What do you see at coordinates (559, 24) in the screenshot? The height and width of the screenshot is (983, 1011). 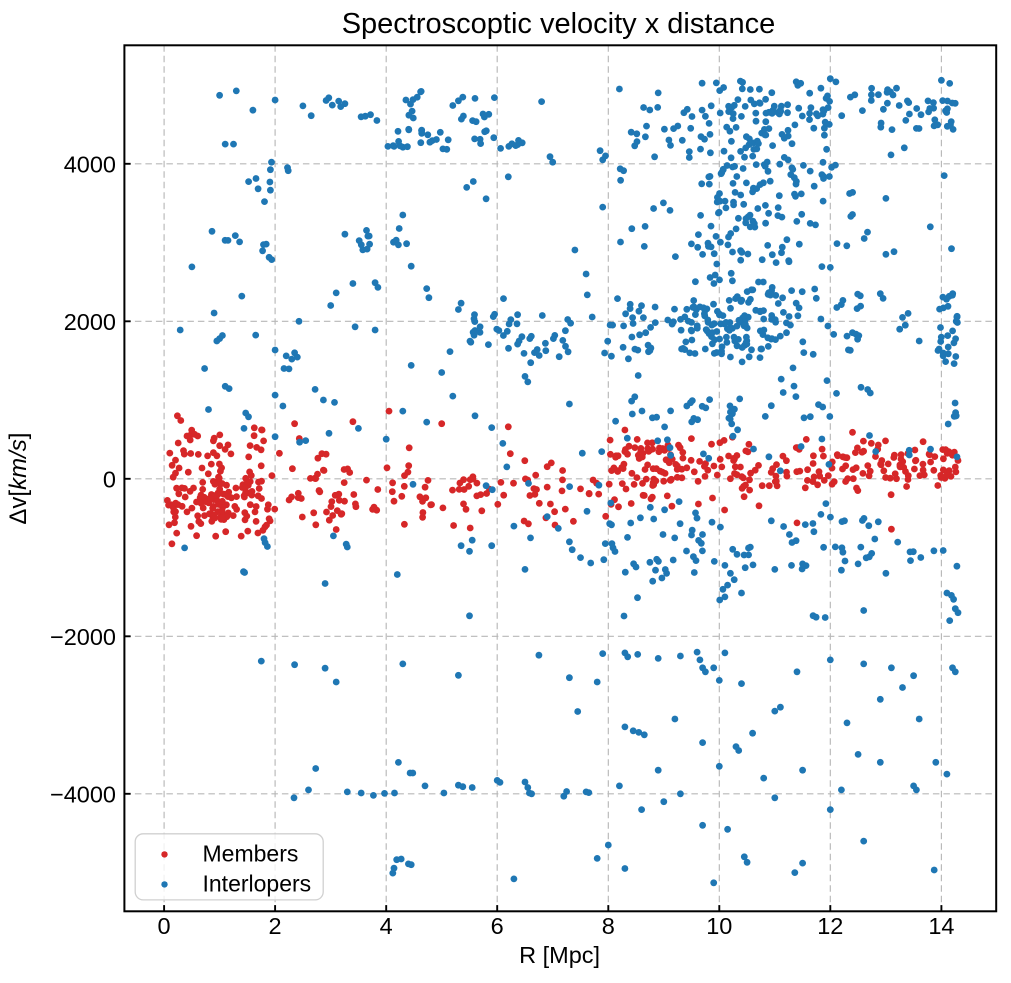 I see `svg-text:Spectroscoptic velocity x dist: Spectroscoptic velocity x distance` at bounding box center [559, 24].